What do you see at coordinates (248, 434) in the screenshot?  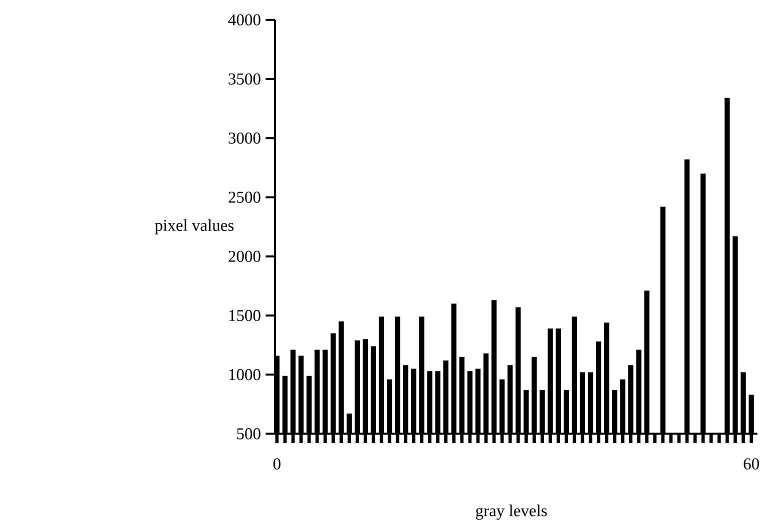 I see `y-tick-label: 500` at bounding box center [248, 434].